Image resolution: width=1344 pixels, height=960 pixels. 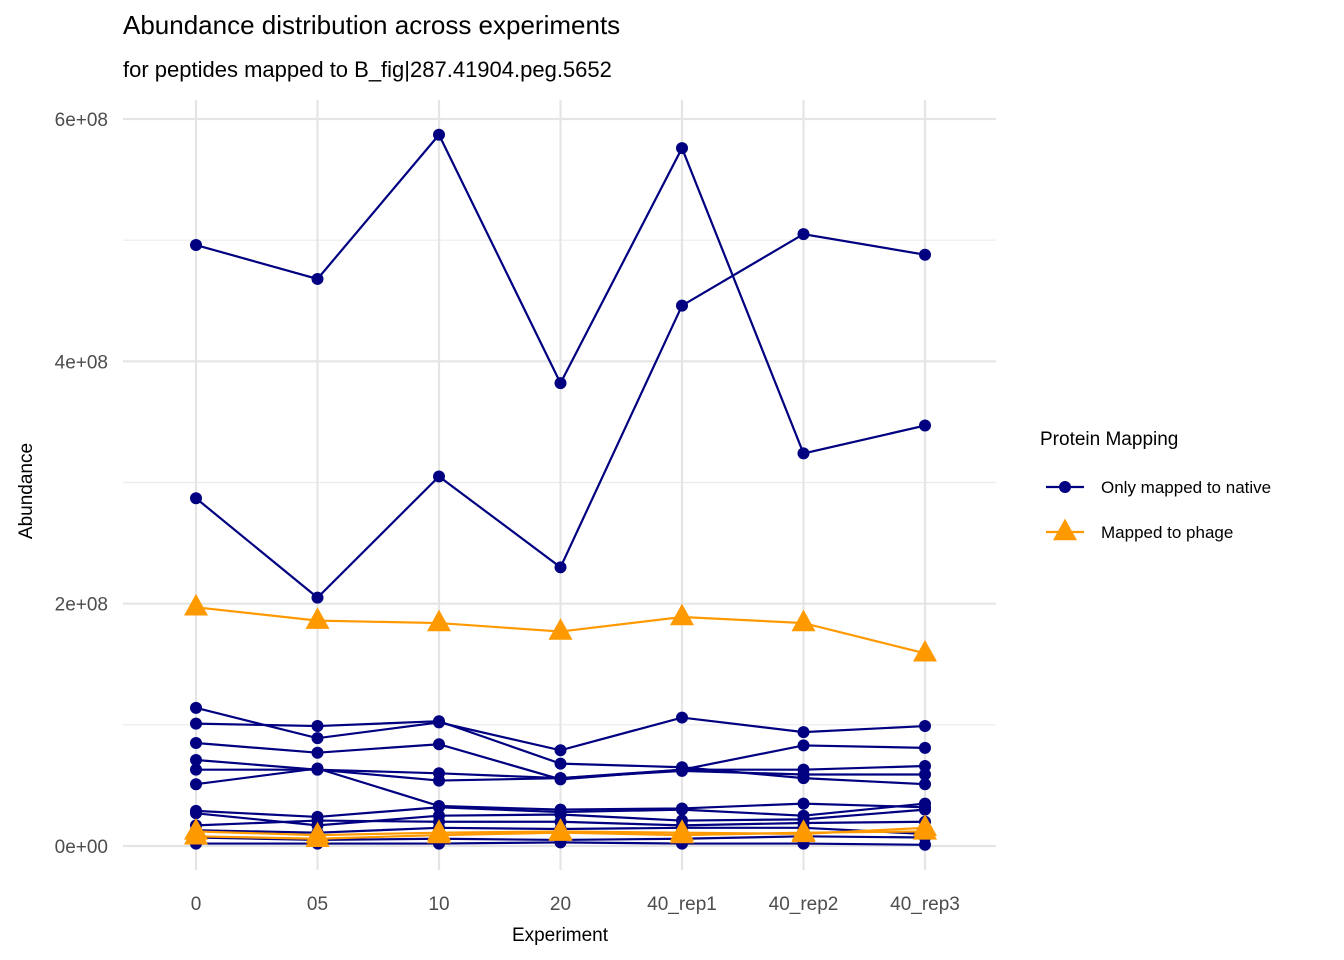 What do you see at coordinates (81, 362) in the screenshot?
I see `y-tick-label: 4e+08` at bounding box center [81, 362].